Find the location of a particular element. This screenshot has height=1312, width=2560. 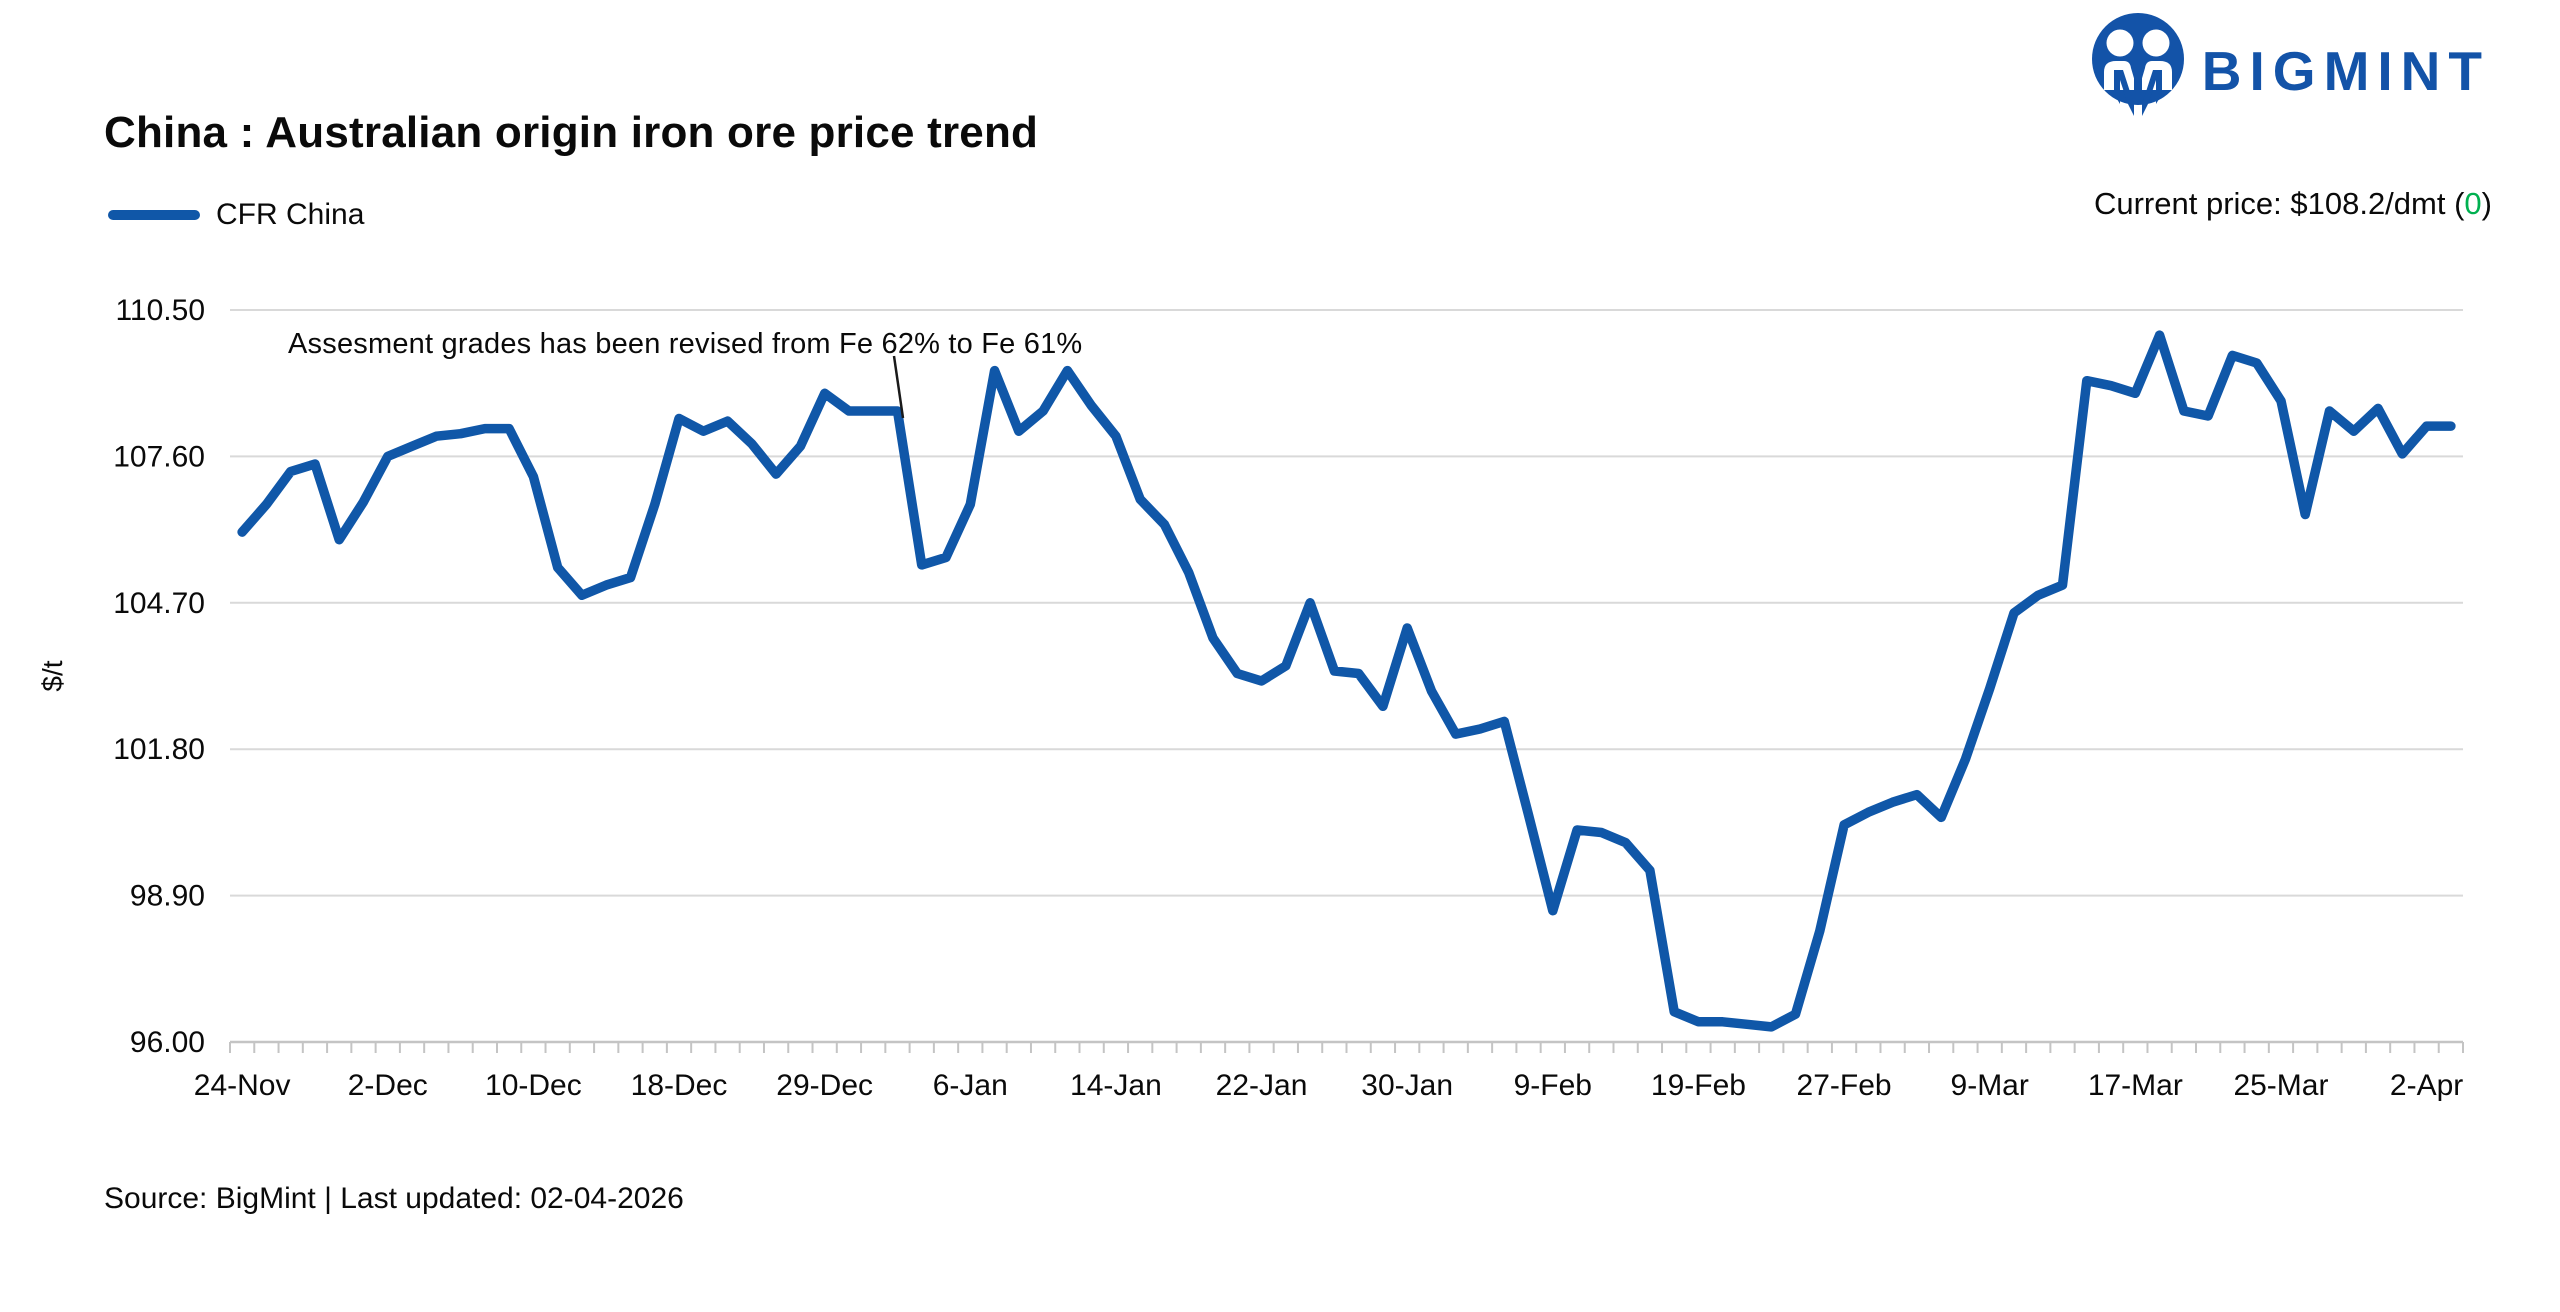

y-tick-label: 98.90 is located at coordinates (167, 896).